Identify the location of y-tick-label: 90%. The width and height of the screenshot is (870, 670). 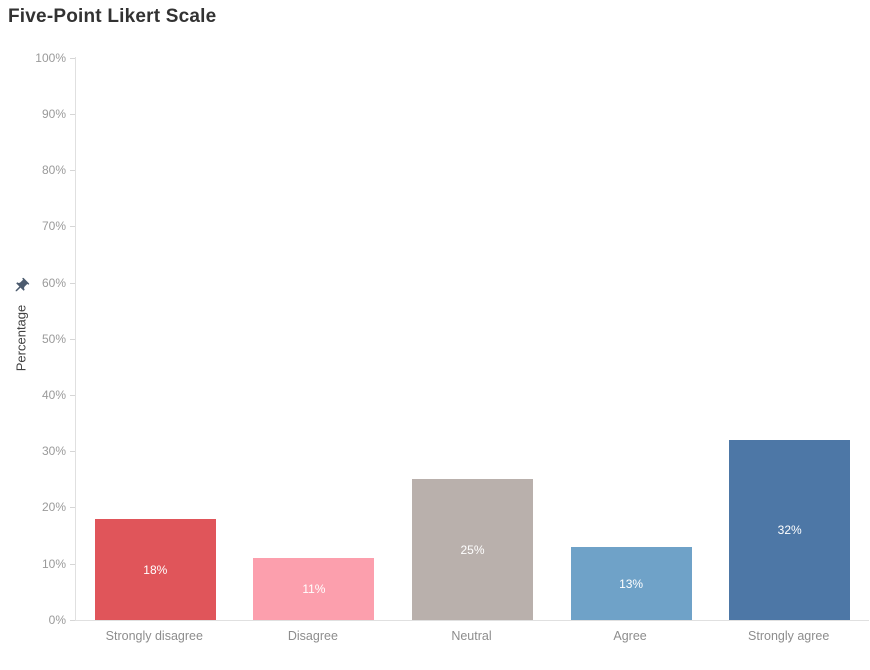
(53, 114).